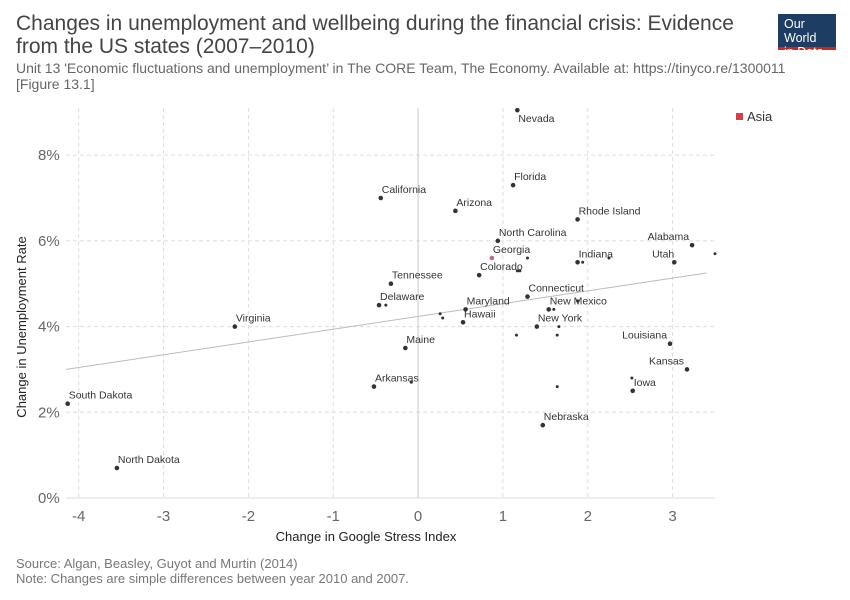 The width and height of the screenshot is (850, 600). I want to click on y-tick-label: 8%, so click(49, 155).